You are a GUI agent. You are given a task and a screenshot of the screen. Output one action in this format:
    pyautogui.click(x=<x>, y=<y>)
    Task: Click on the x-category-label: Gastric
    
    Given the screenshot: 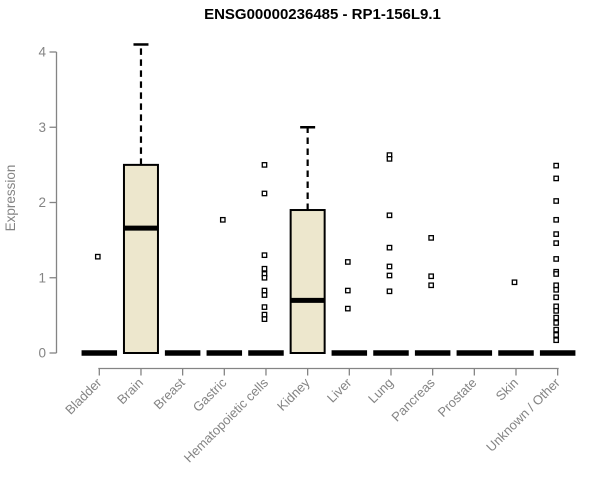 What is the action you would take?
    pyautogui.click(x=210, y=395)
    